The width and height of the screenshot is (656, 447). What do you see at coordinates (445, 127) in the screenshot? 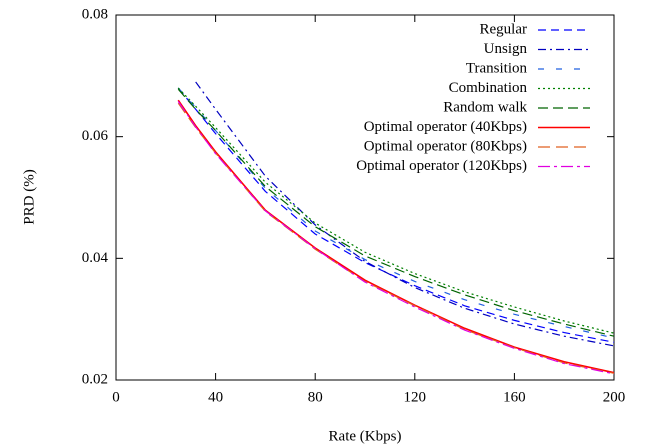
I see `legend-label: Optimal operator (40Kbps)` at bounding box center [445, 127].